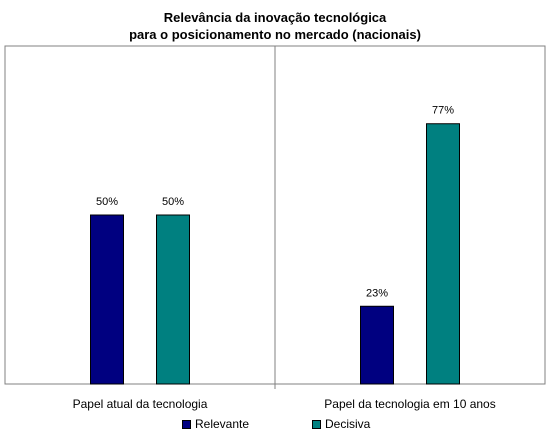 This screenshot has height=440, width=550. What do you see at coordinates (107, 202) in the screenshot?
I see `data-label-relevante-0: 50%` at bounding box center [107, 202].